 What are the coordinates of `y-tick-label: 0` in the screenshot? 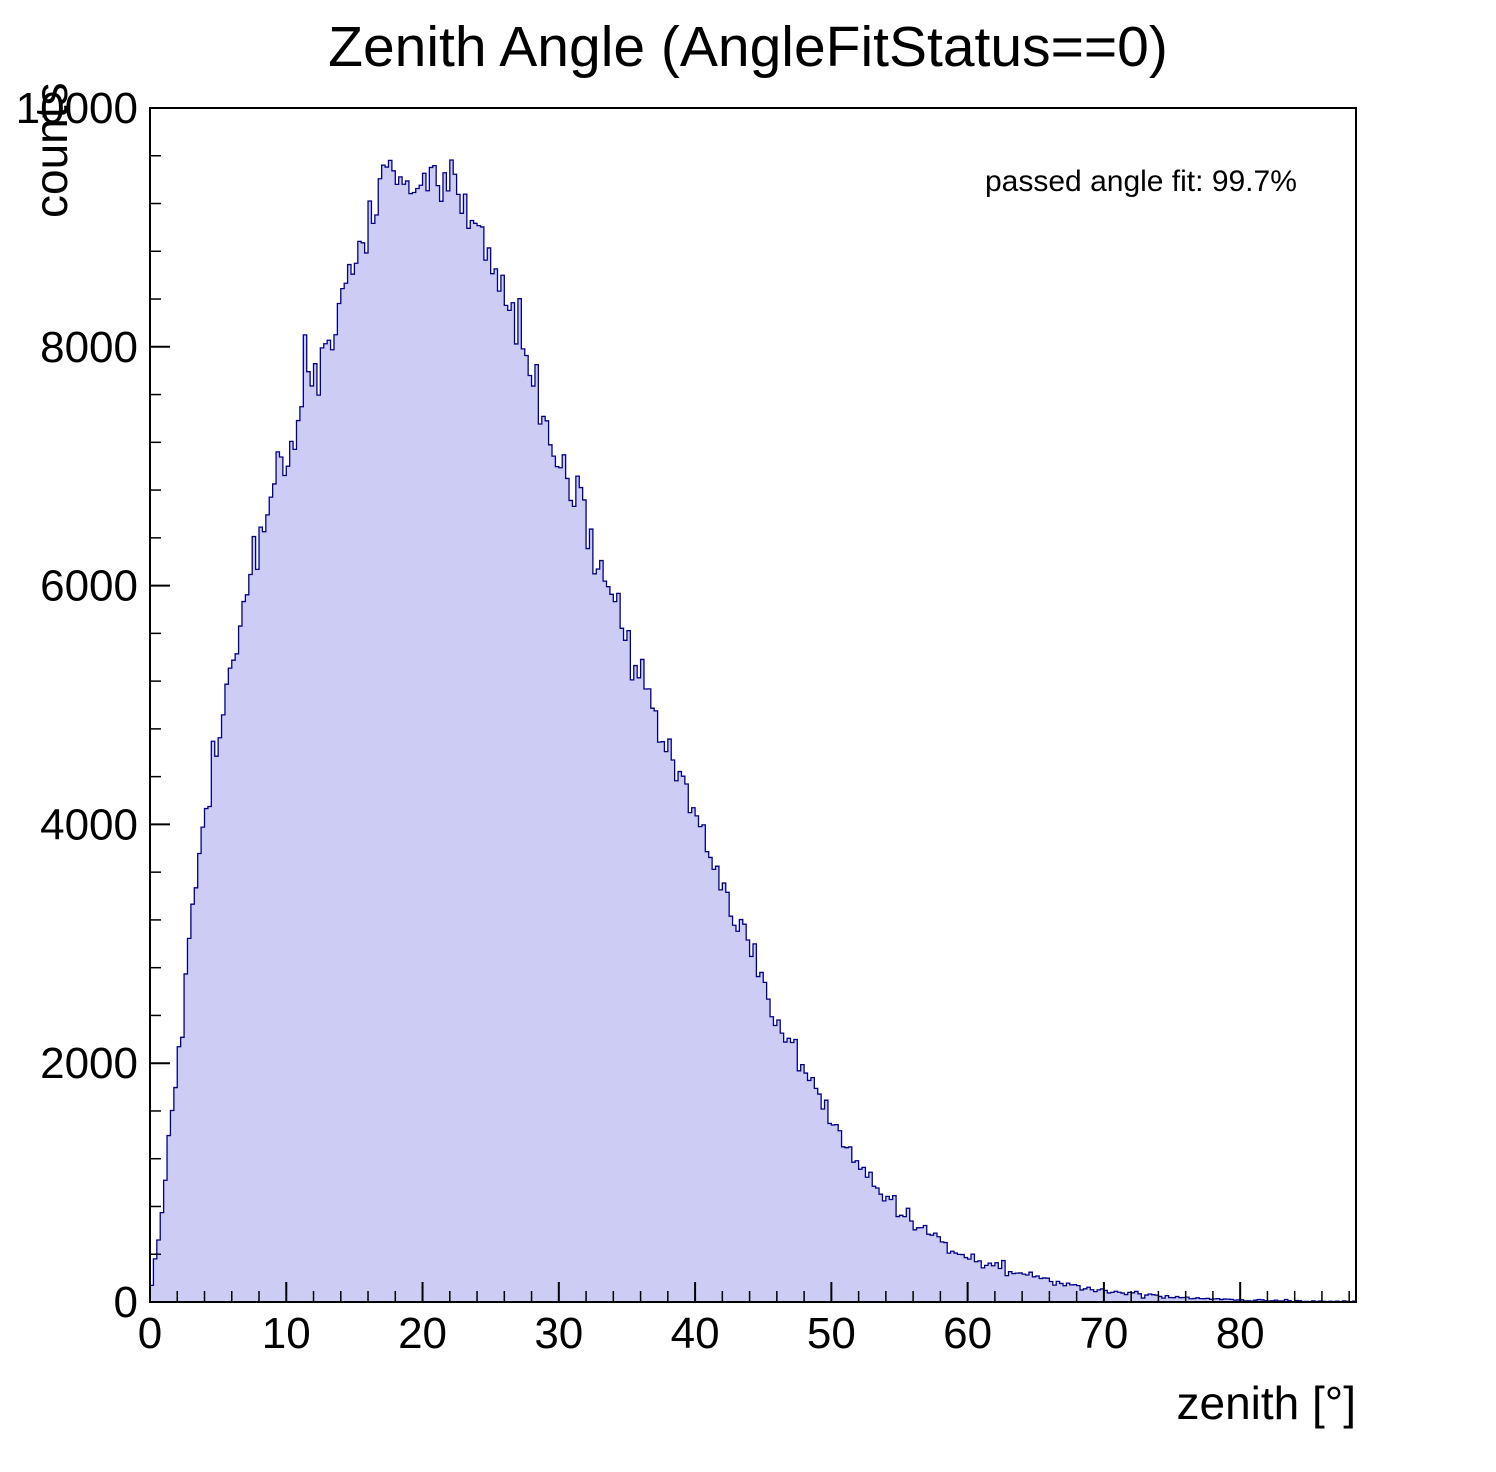 It's located at (126, 1302).